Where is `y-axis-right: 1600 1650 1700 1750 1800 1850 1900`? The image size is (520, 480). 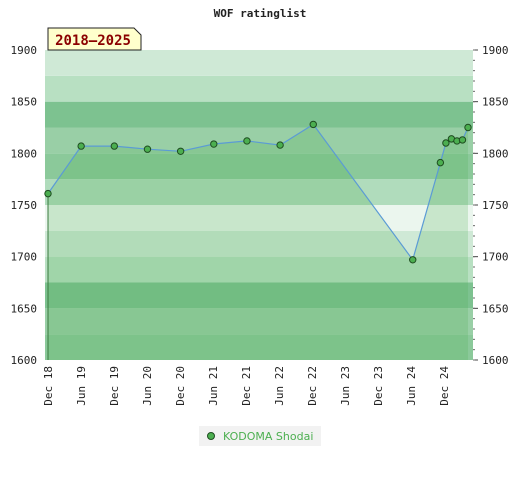
y-axis-right: 1600 1650 1700 1750 1800 1850 1900 is located at coordinates (491, 205).